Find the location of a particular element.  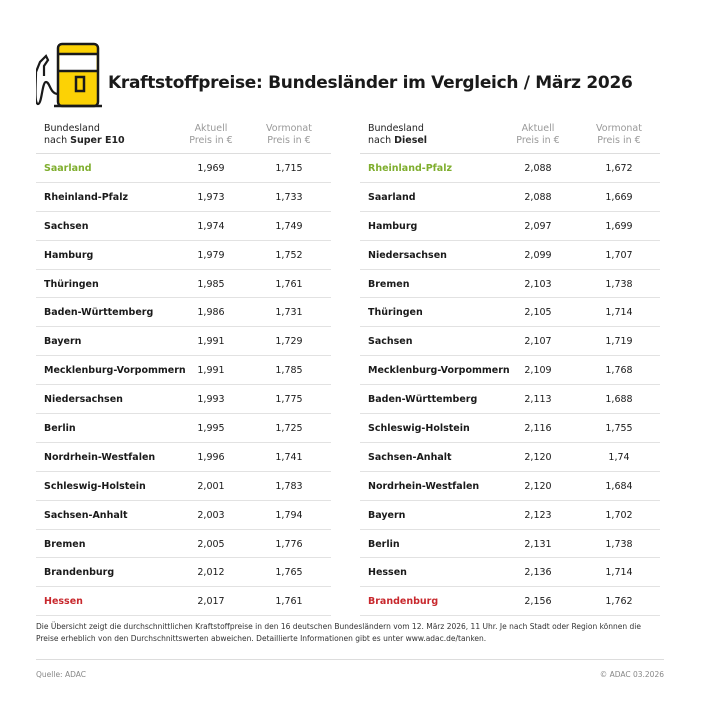

state-name: Baden-Württemberg is located at coordinates (99, 313).